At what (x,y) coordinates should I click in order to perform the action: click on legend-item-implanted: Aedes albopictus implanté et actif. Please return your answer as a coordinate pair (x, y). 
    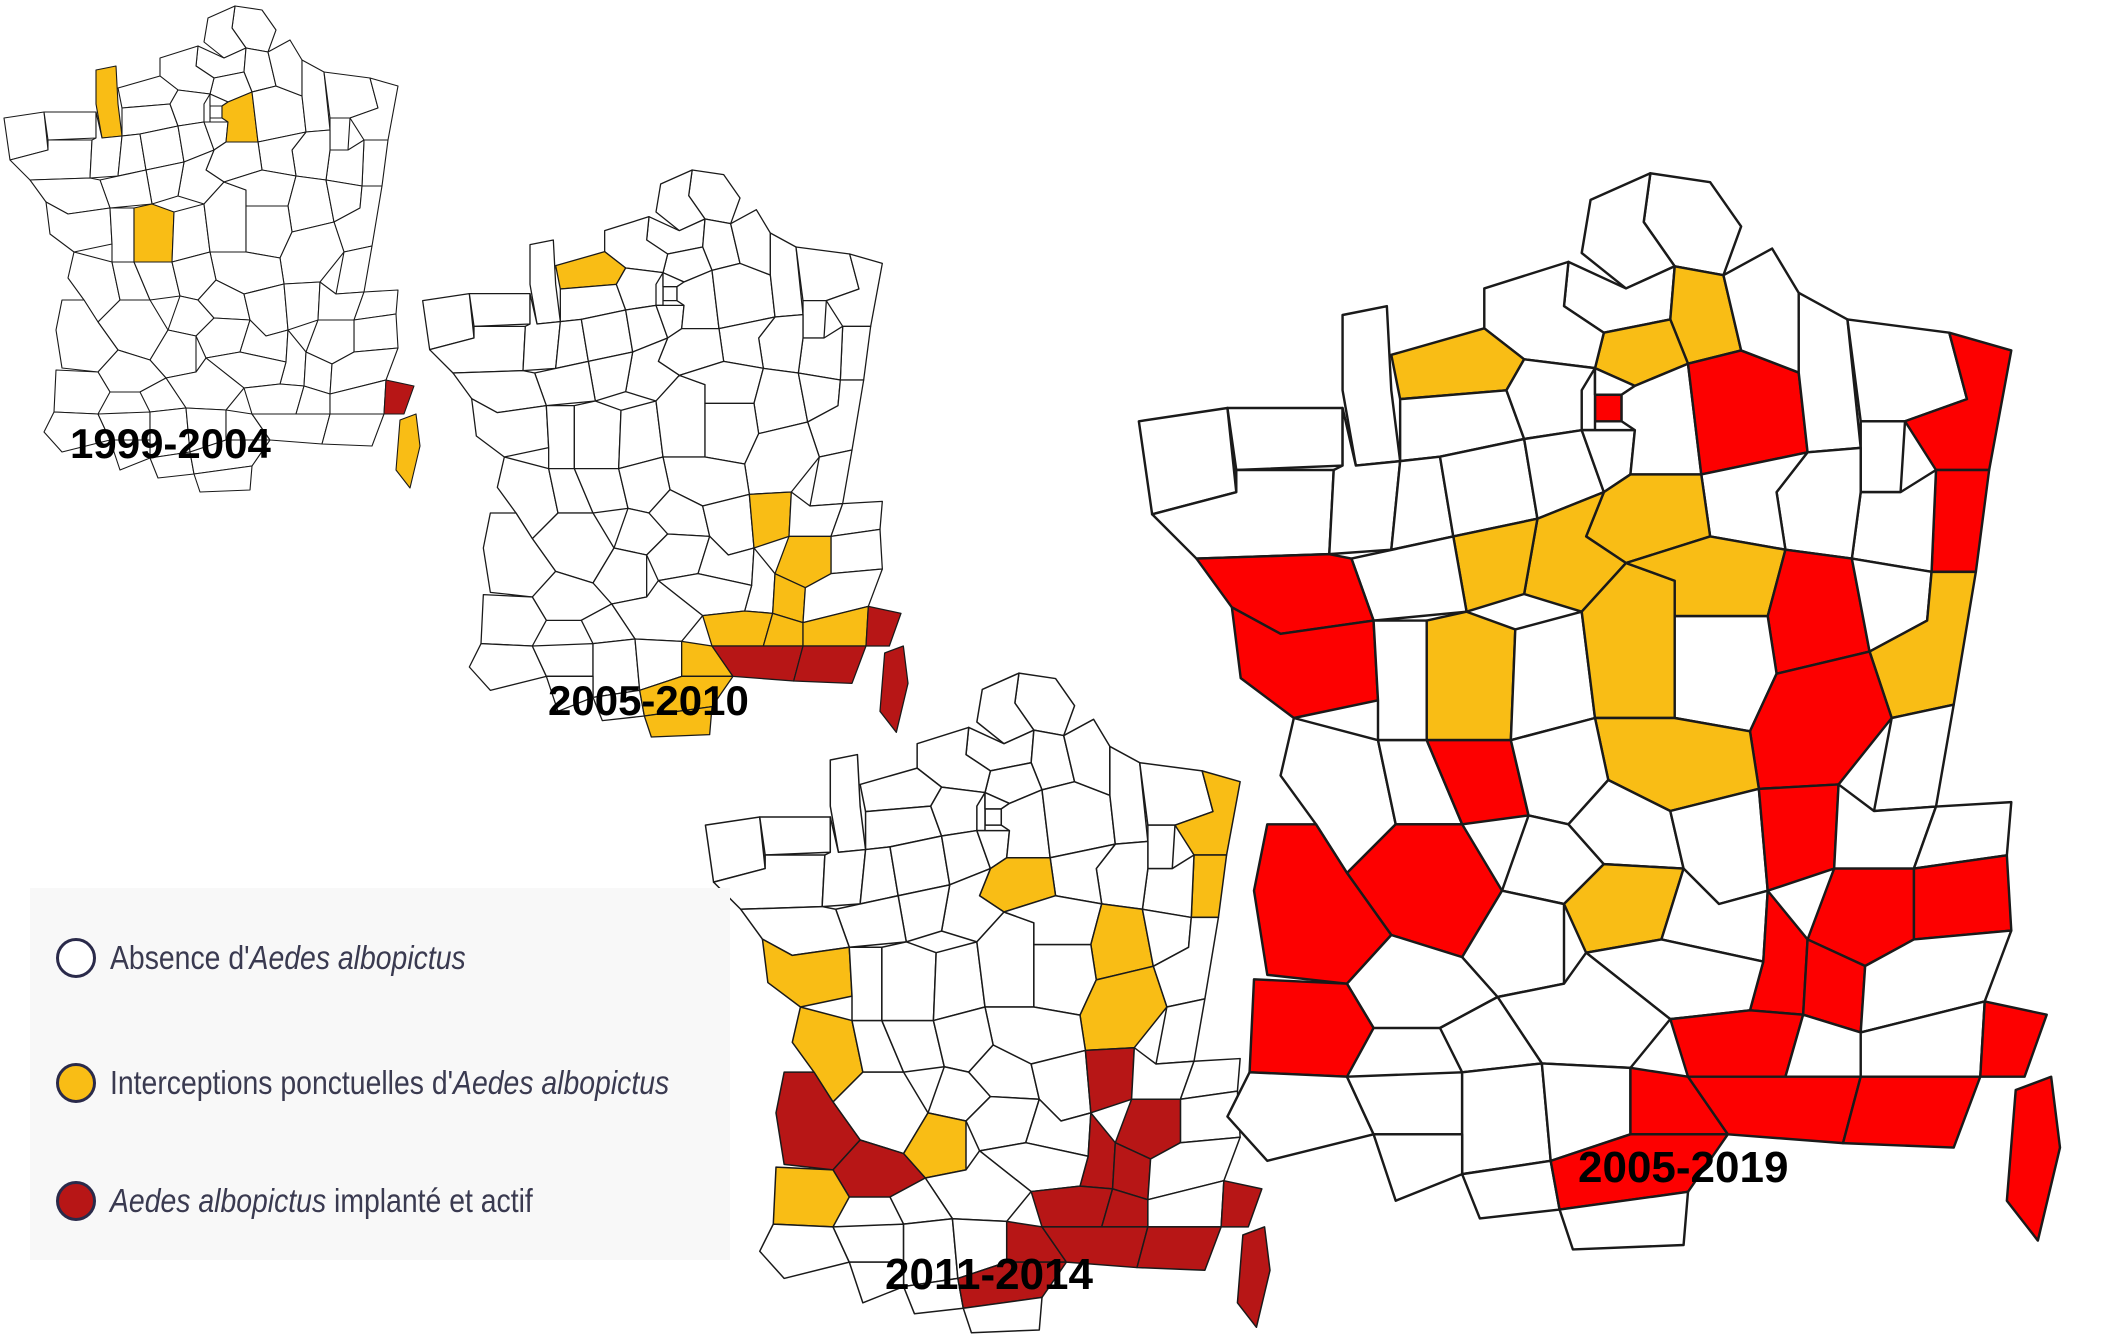
    Looking at the image, I should click on (329, 1201).